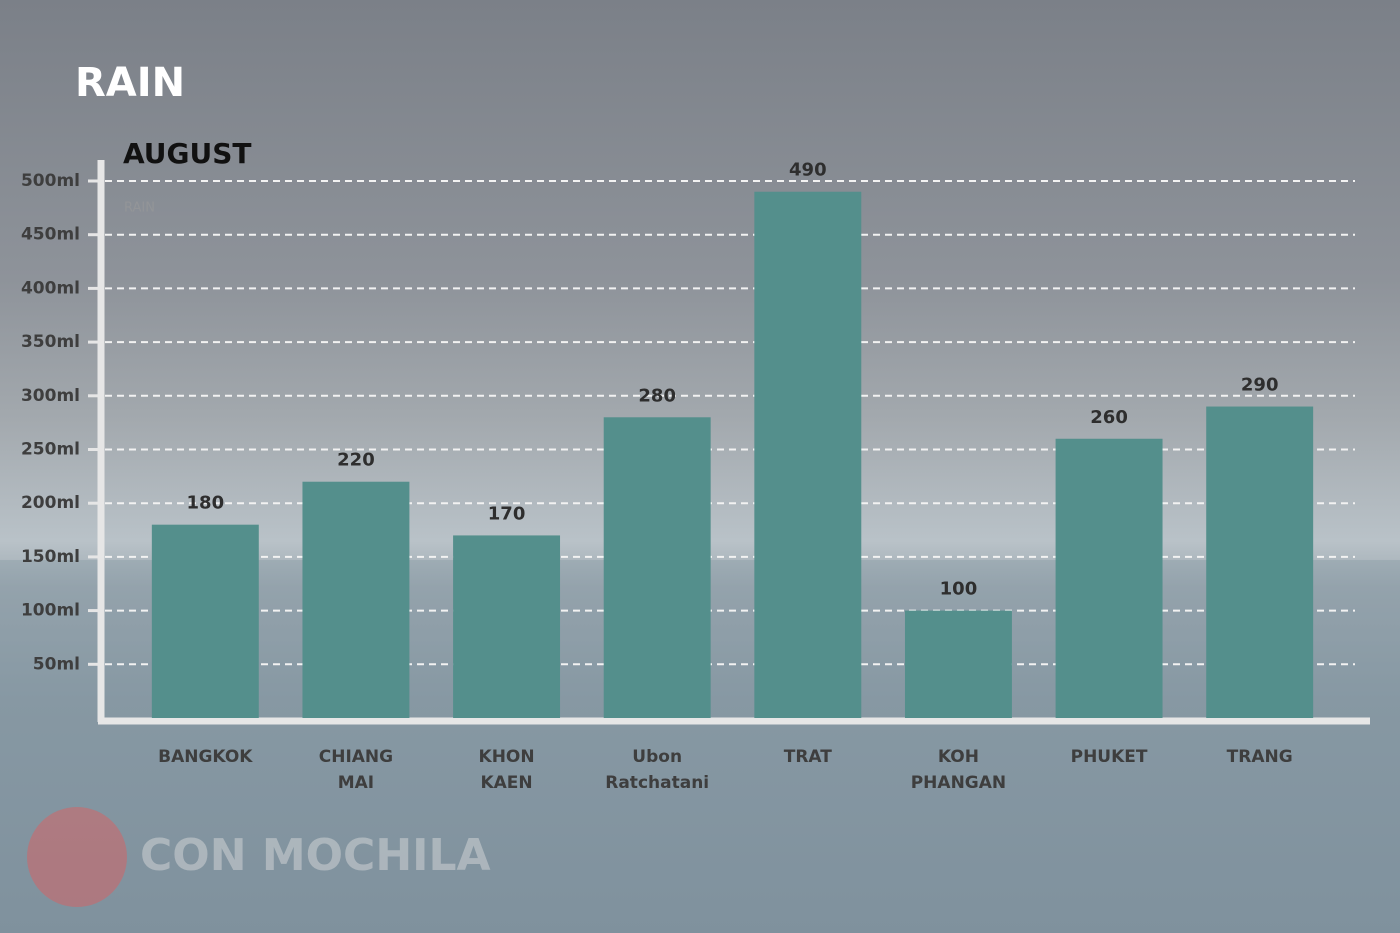 This screenshot has width=1400, height=933. I want to click on data-label: 100, so click(959, 589).